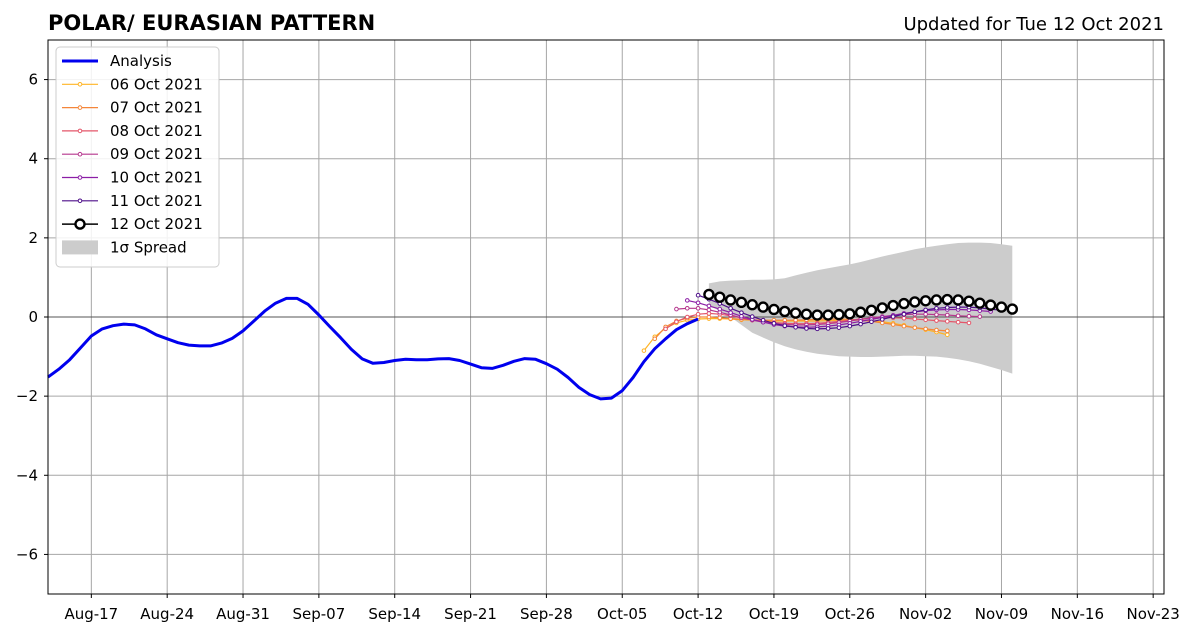 Image resolution: width=1195 pixels, height=633 pixels. Describe the element at coordinates (156, 224) in the screenshot. I see `legend-label: 12 Oct 2021` at that location.